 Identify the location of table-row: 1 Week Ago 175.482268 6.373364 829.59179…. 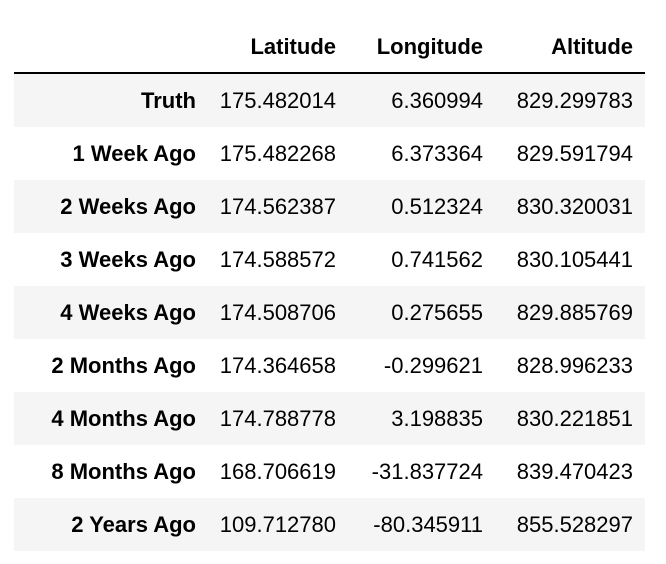
(329, 153).